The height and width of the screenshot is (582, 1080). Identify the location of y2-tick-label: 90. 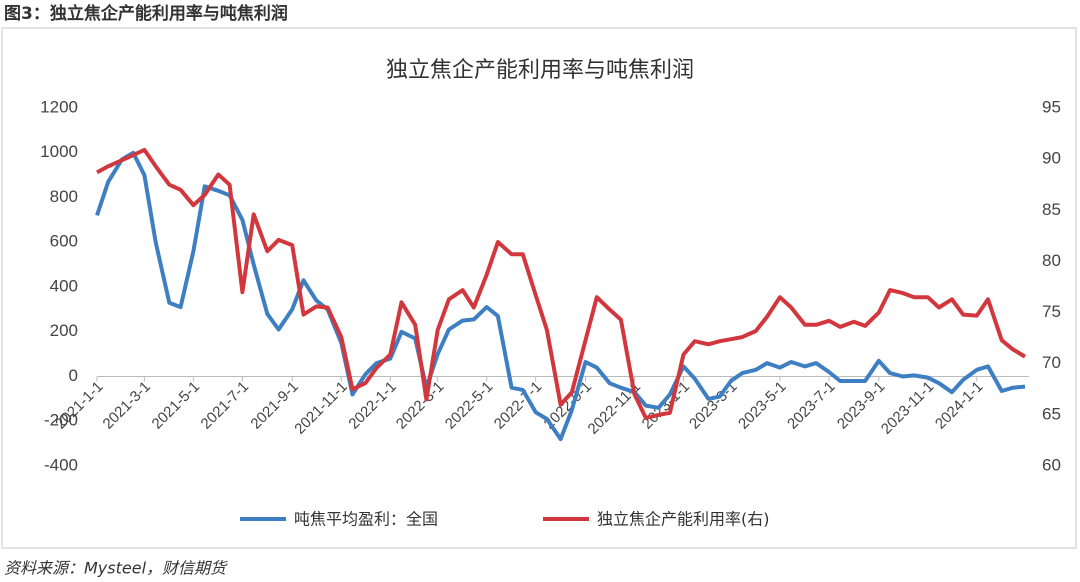
(1051, 158).